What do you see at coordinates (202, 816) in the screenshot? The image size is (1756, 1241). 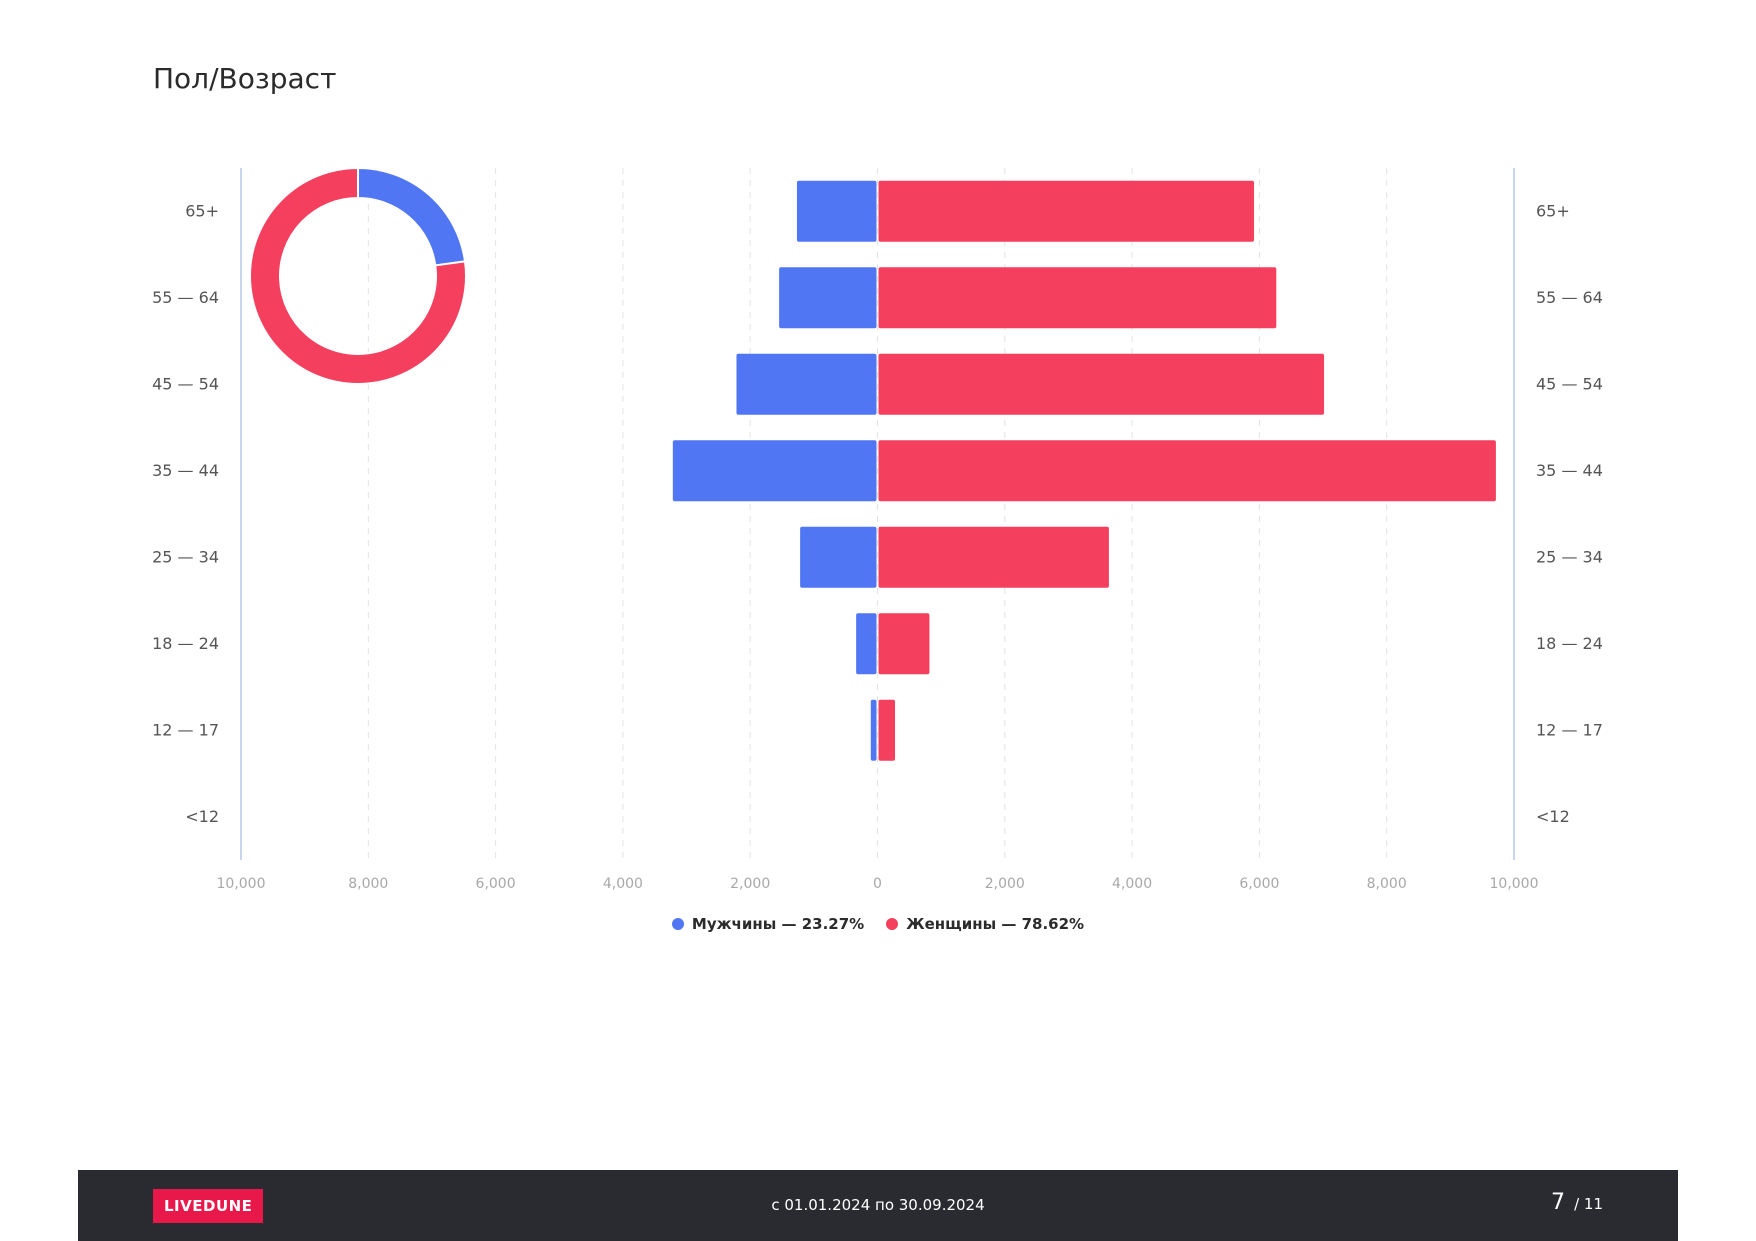 I see `category-label-left: <12` at bounding box center [202, 816].